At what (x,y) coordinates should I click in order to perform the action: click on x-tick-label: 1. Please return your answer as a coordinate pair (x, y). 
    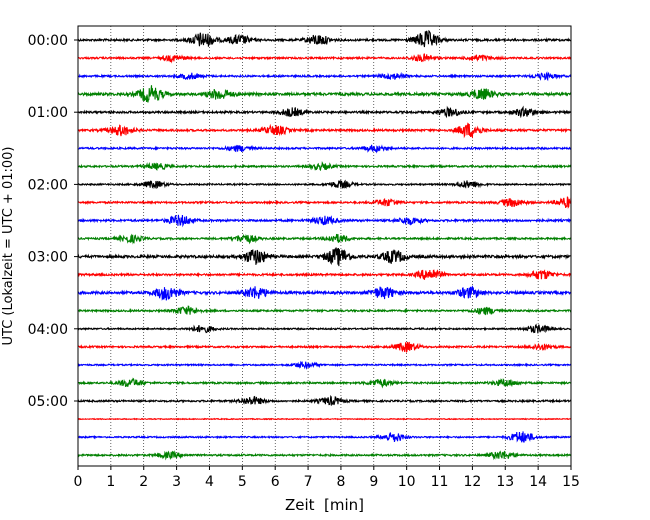
    Looking at the image, I should click on (110, 482).